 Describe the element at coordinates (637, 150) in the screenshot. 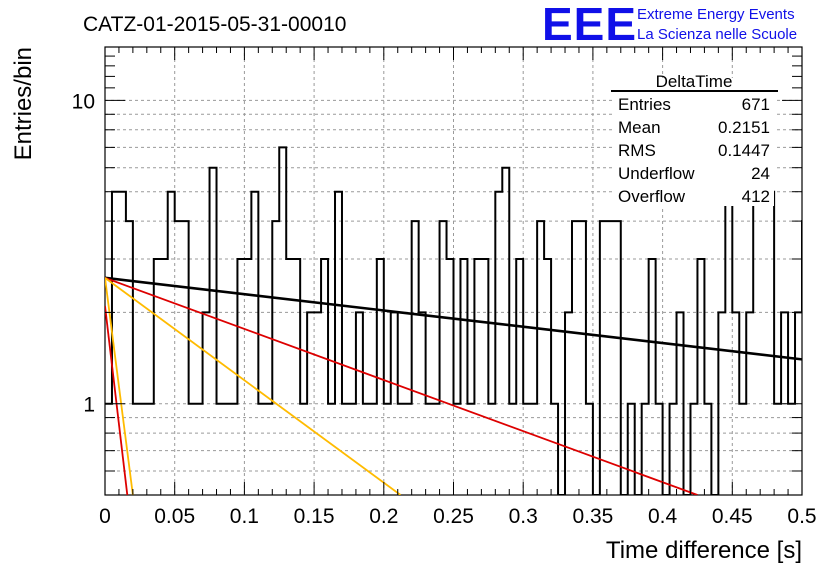

I see `stats-row-label: RMS` at that location.